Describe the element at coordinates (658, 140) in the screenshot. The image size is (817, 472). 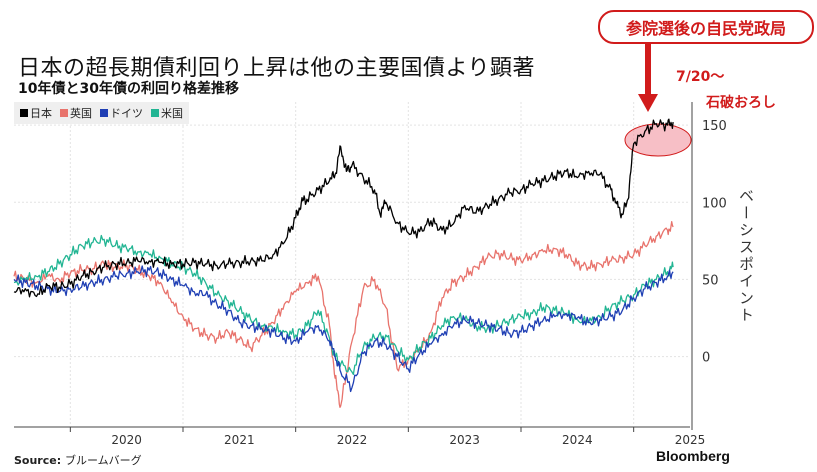
I see `highlight-ellipse` at that location.